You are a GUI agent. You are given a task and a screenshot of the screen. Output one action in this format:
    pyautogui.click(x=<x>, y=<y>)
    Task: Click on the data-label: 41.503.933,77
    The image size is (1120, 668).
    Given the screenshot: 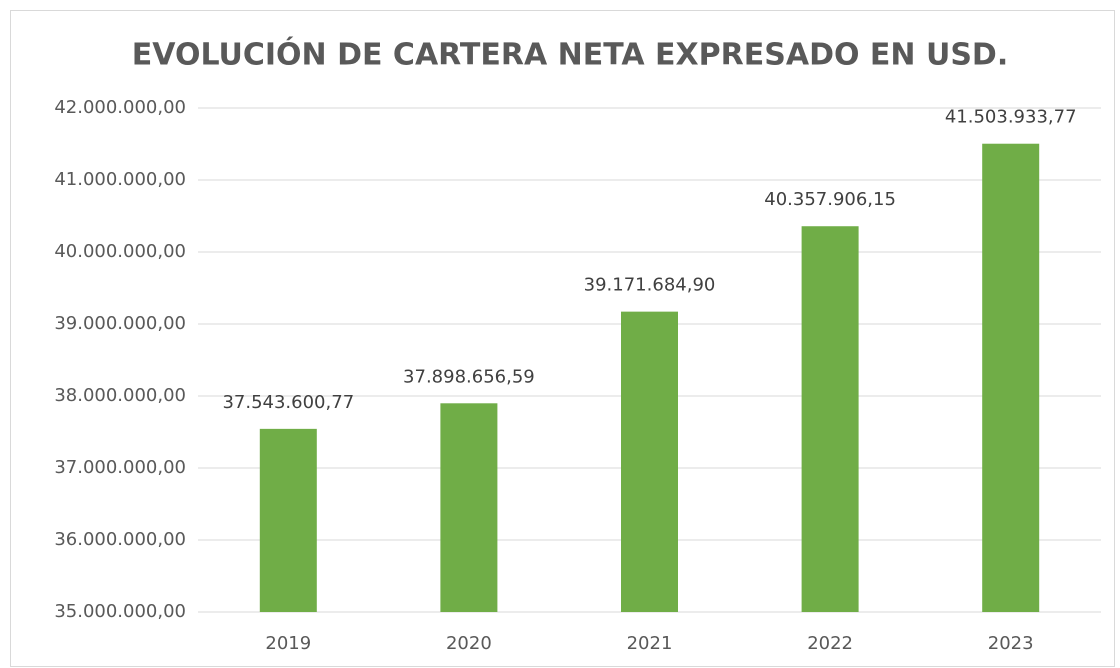 What is the action you would take?
    pyautogui.click(x=1011, y=117)
    